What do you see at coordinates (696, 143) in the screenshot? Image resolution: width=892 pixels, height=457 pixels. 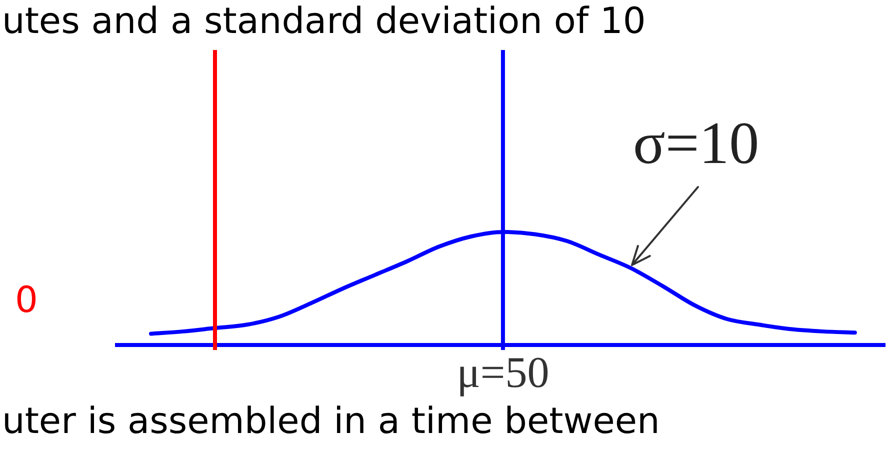 I see `text: σ=10` at bounding box center [696, 143].